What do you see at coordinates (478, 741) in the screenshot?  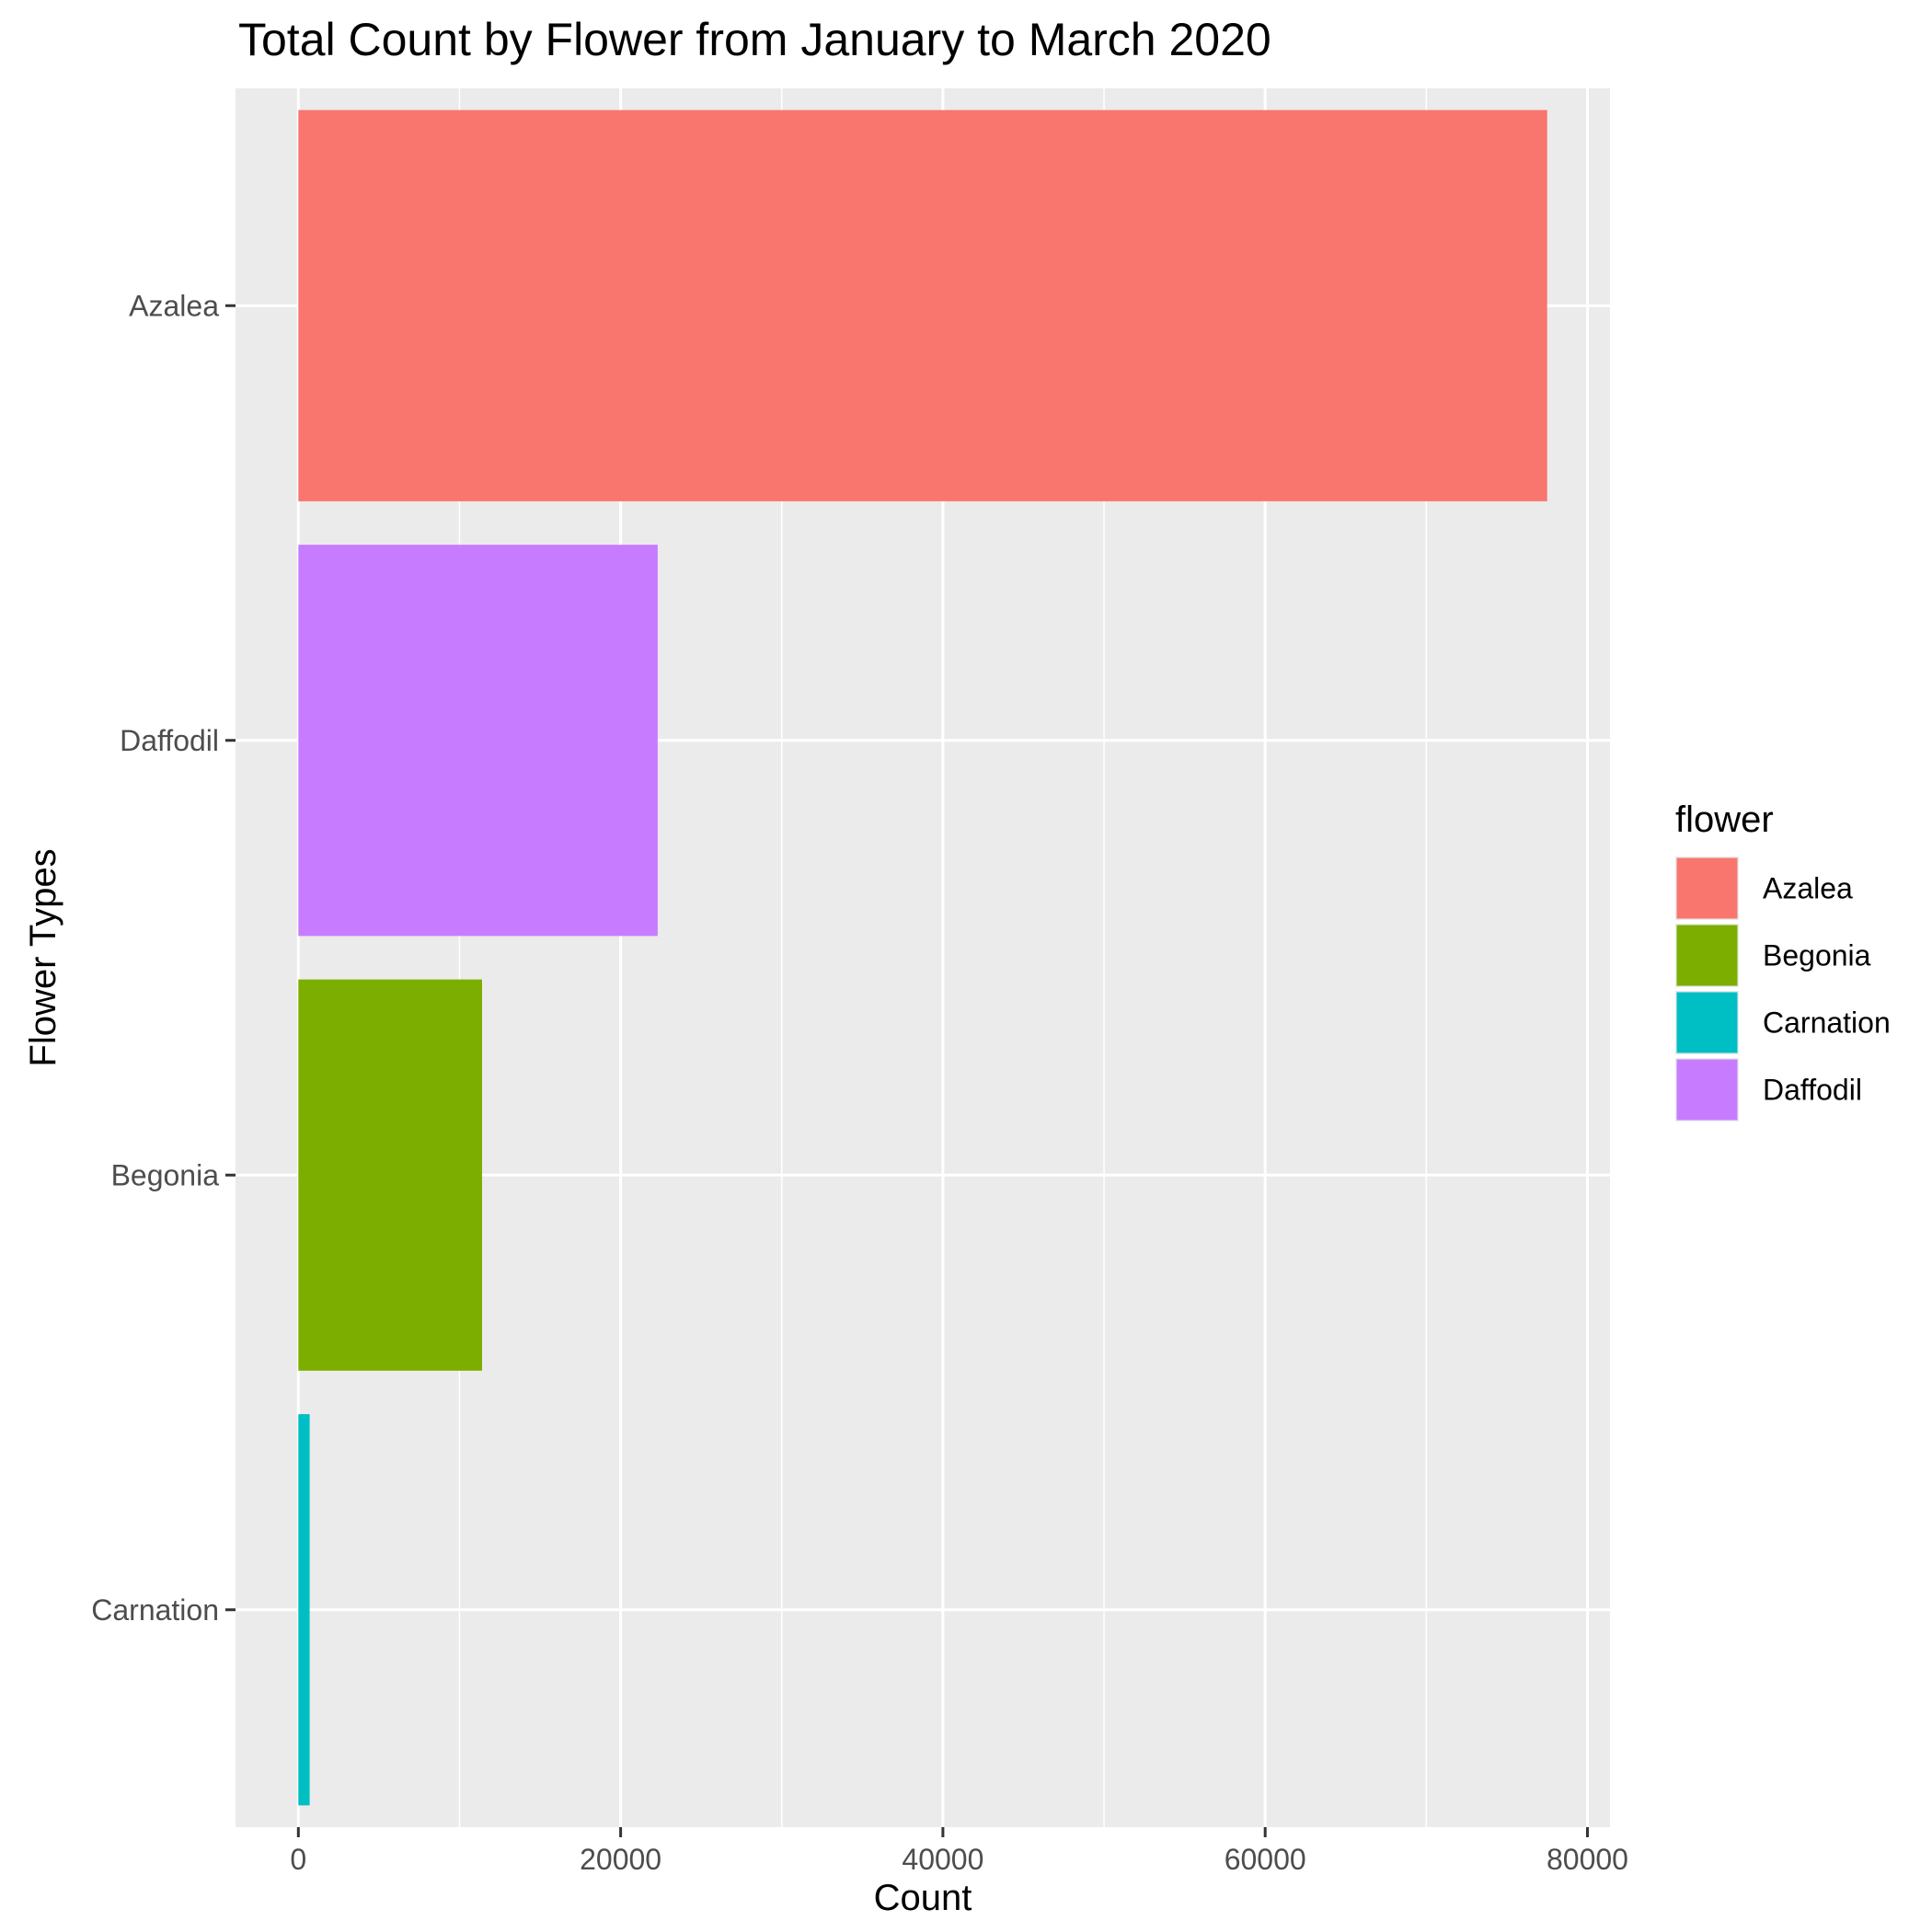 I see `bar-daffodil` at bounding box center [478, 741].